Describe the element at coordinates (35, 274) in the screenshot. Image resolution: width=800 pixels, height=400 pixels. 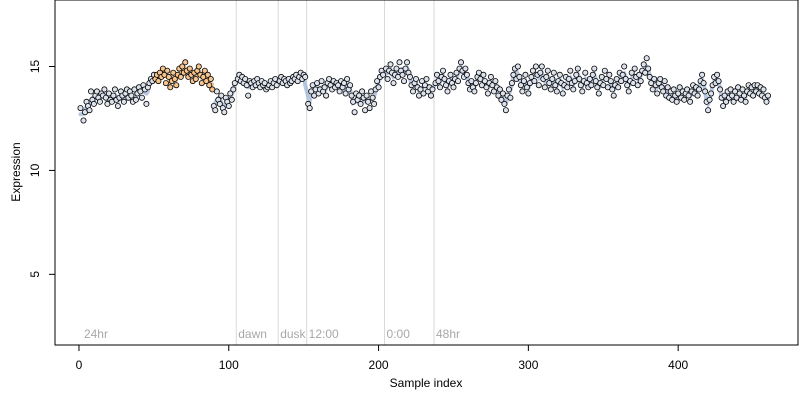
I see `y-tick-label-0: 5` at that location.